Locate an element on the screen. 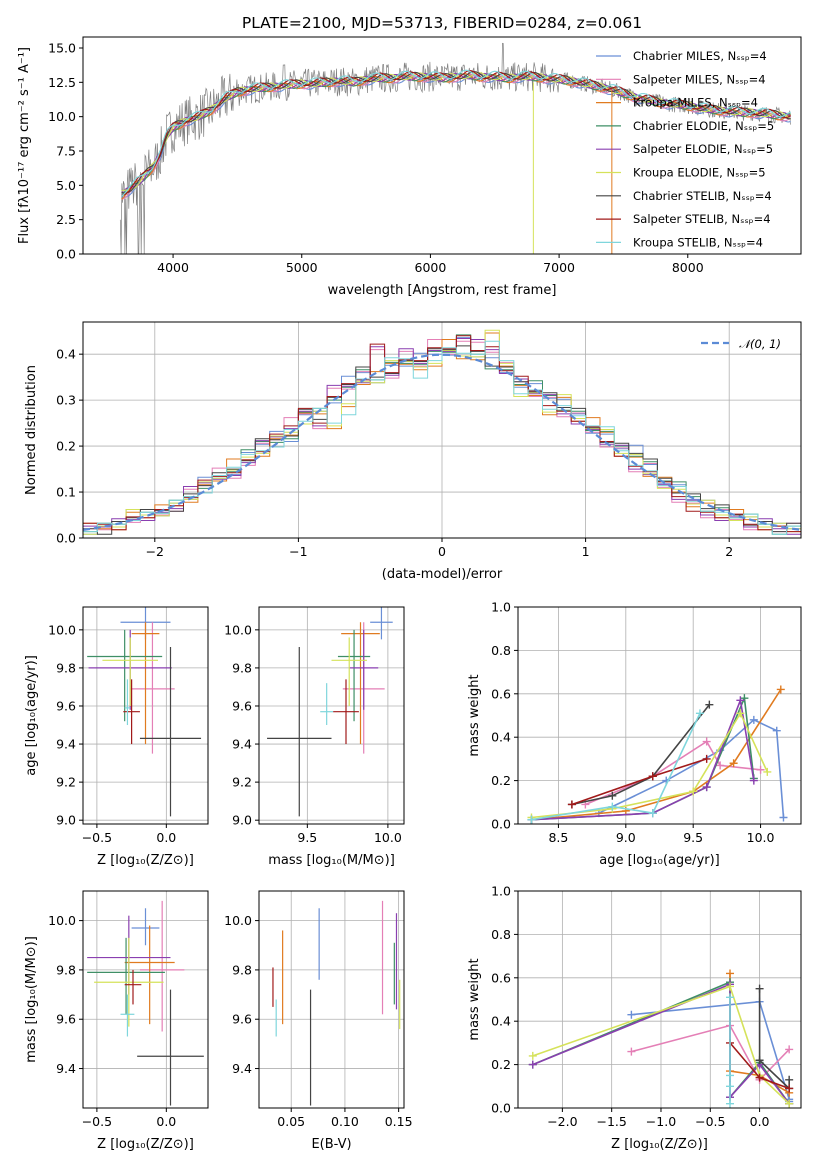  x-axis-label: E(B-V) is located at coordinates (331, 1144).